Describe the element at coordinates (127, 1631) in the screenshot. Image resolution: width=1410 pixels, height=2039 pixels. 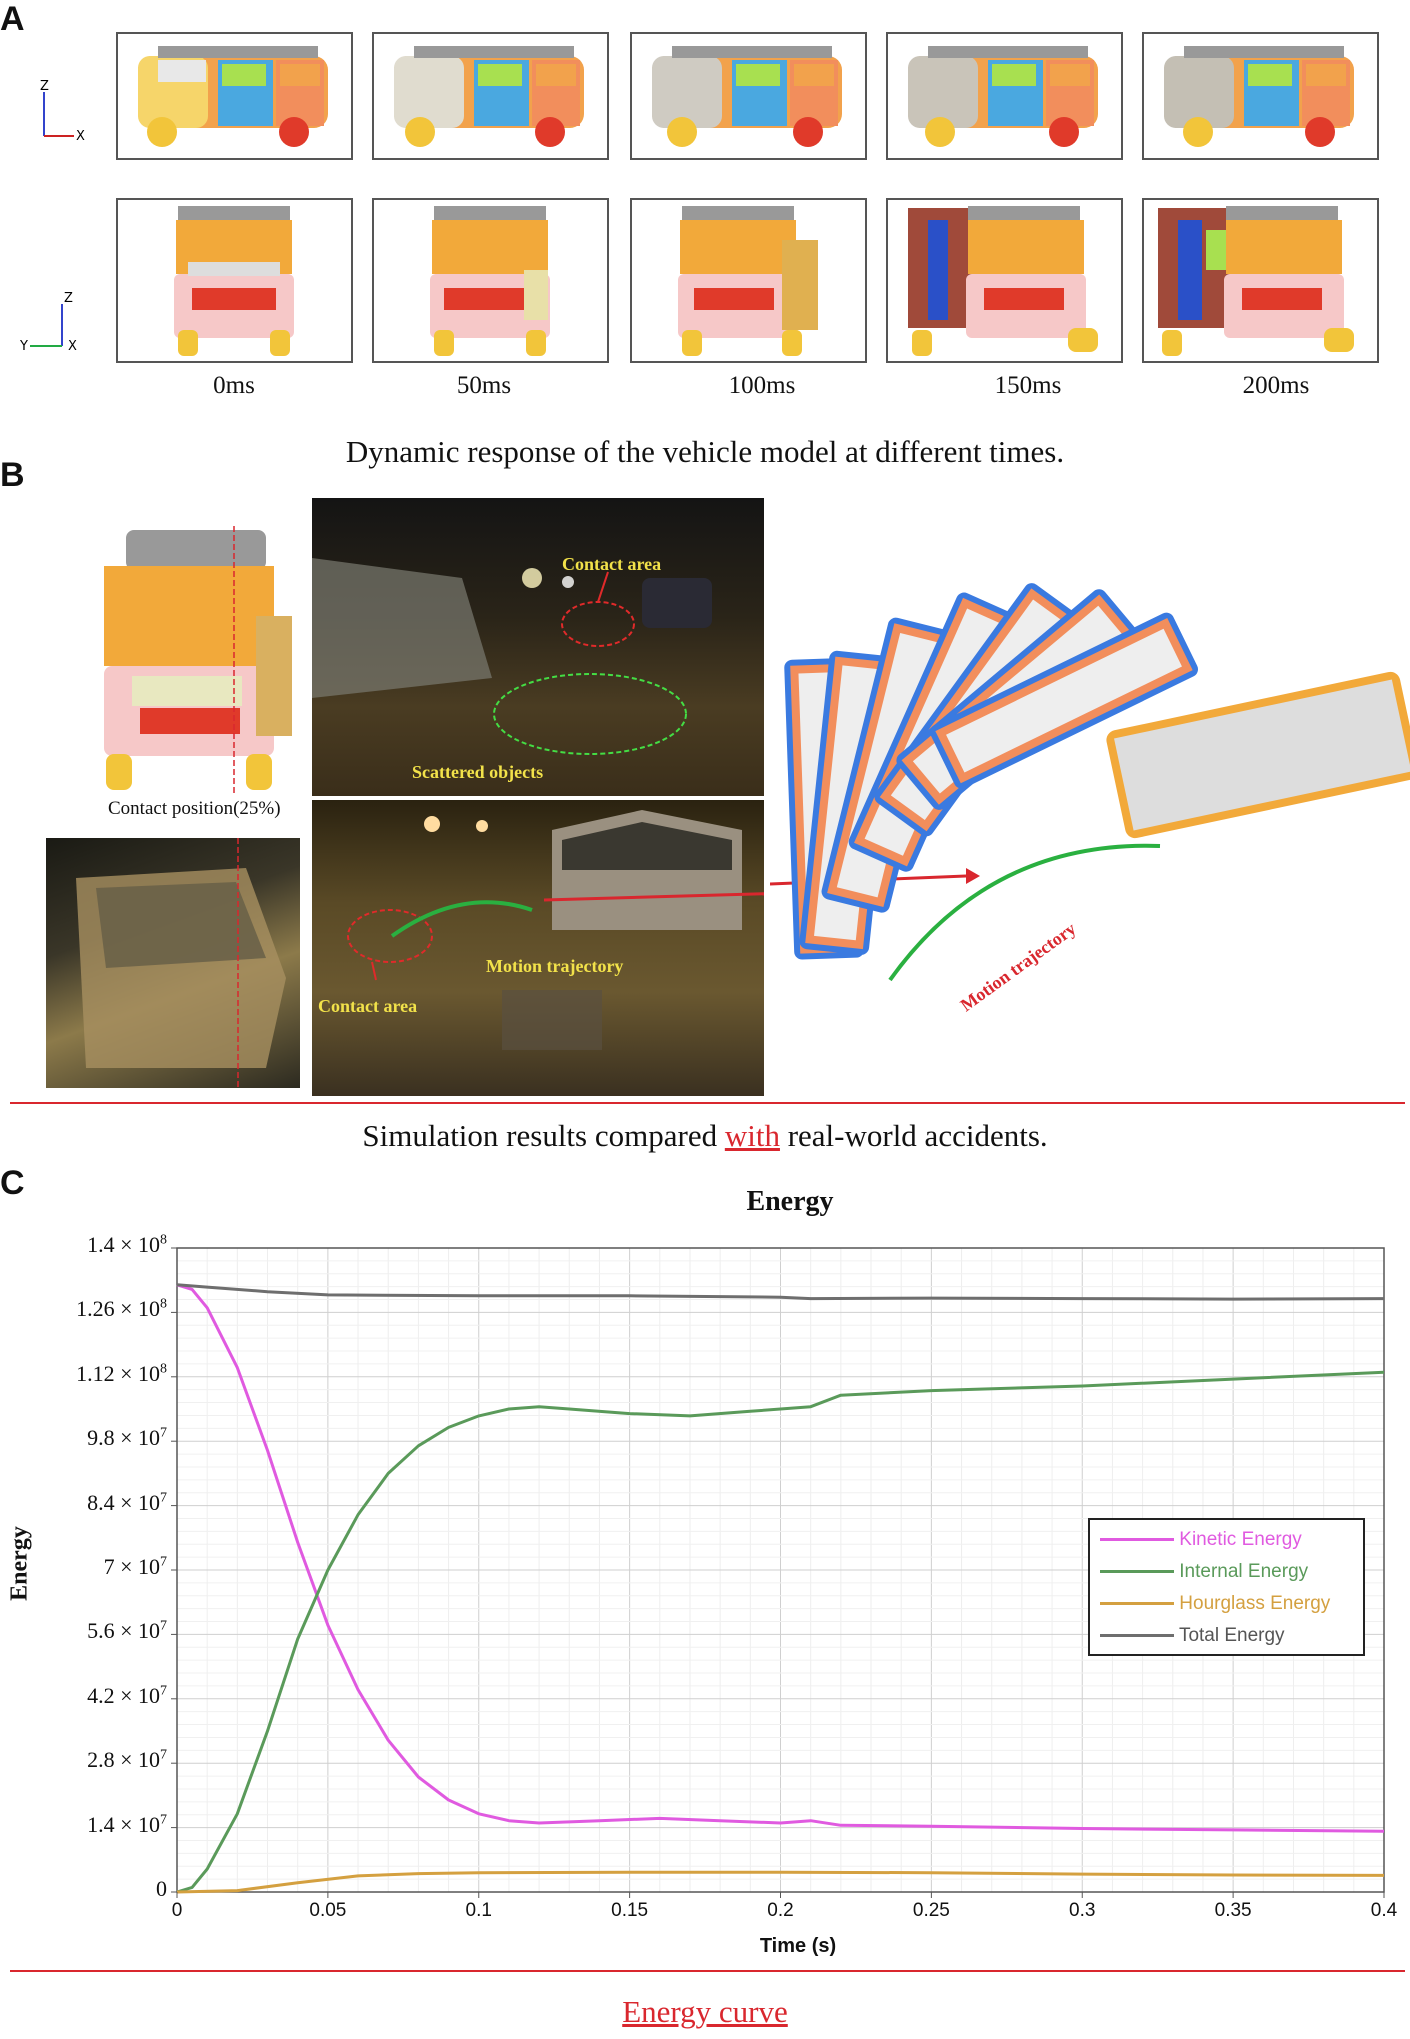
I see `y-tick-label: 5.6 × 10⁷` at that location.